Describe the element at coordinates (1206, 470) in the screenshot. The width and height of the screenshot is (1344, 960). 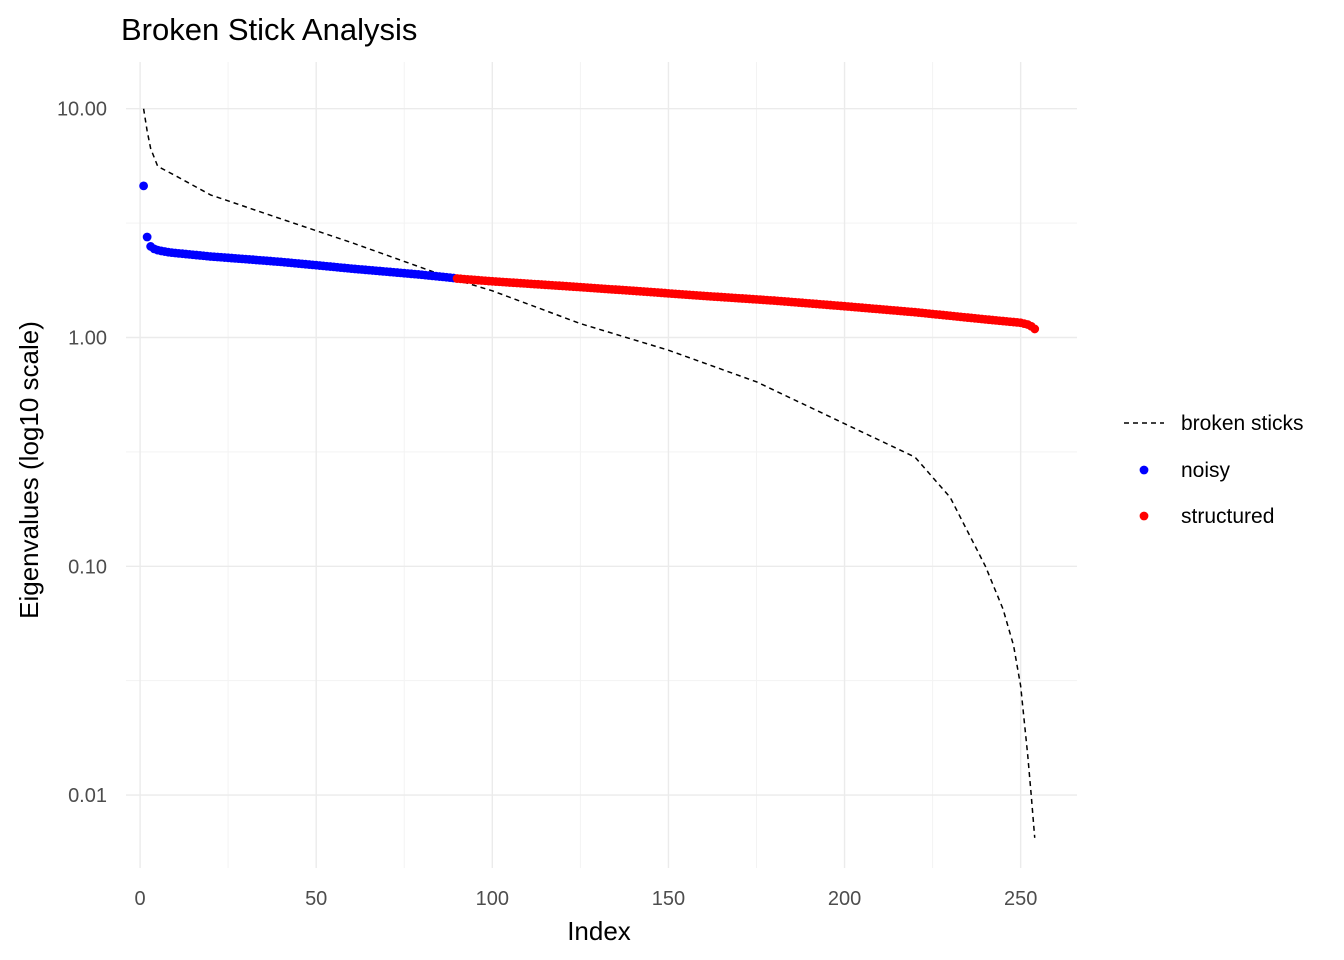
I see `legend-label: noisy` at that location.